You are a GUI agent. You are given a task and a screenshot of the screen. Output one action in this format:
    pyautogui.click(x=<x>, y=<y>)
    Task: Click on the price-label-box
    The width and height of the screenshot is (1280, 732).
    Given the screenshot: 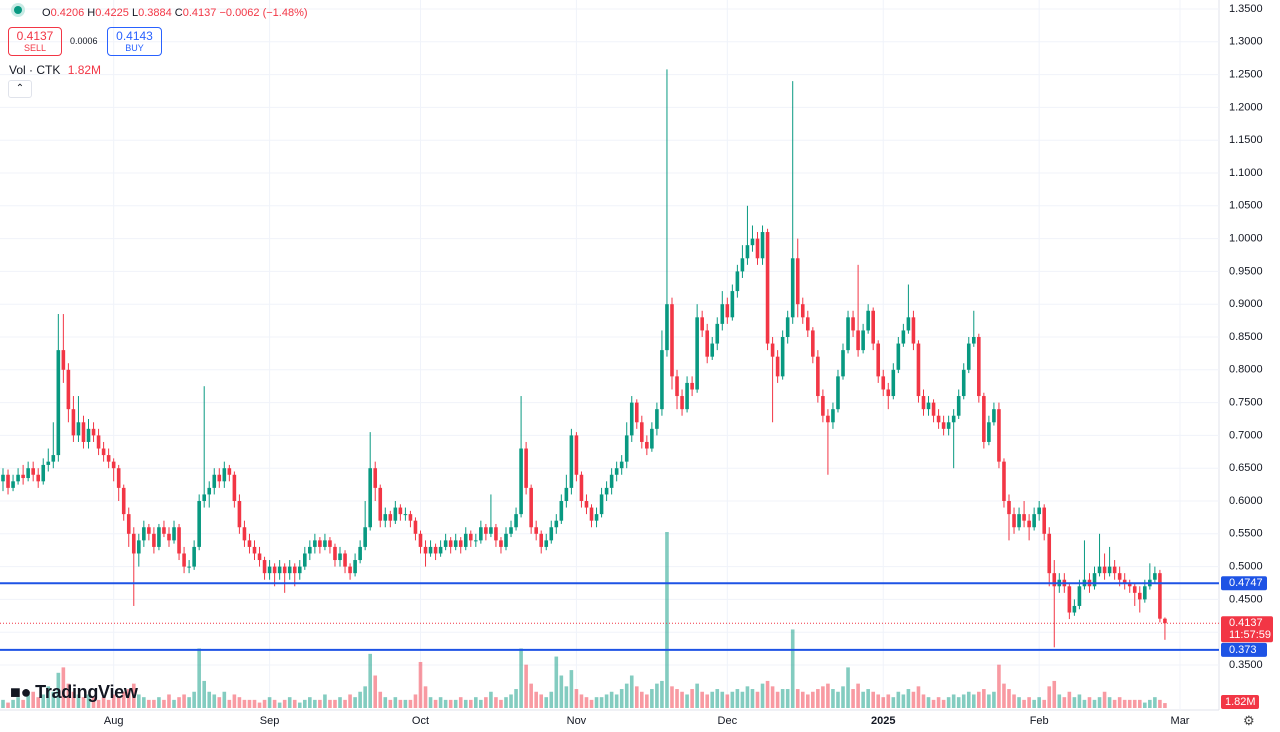 What is the action you would take?
    pyautogui.click(x=1247, y=629)
    